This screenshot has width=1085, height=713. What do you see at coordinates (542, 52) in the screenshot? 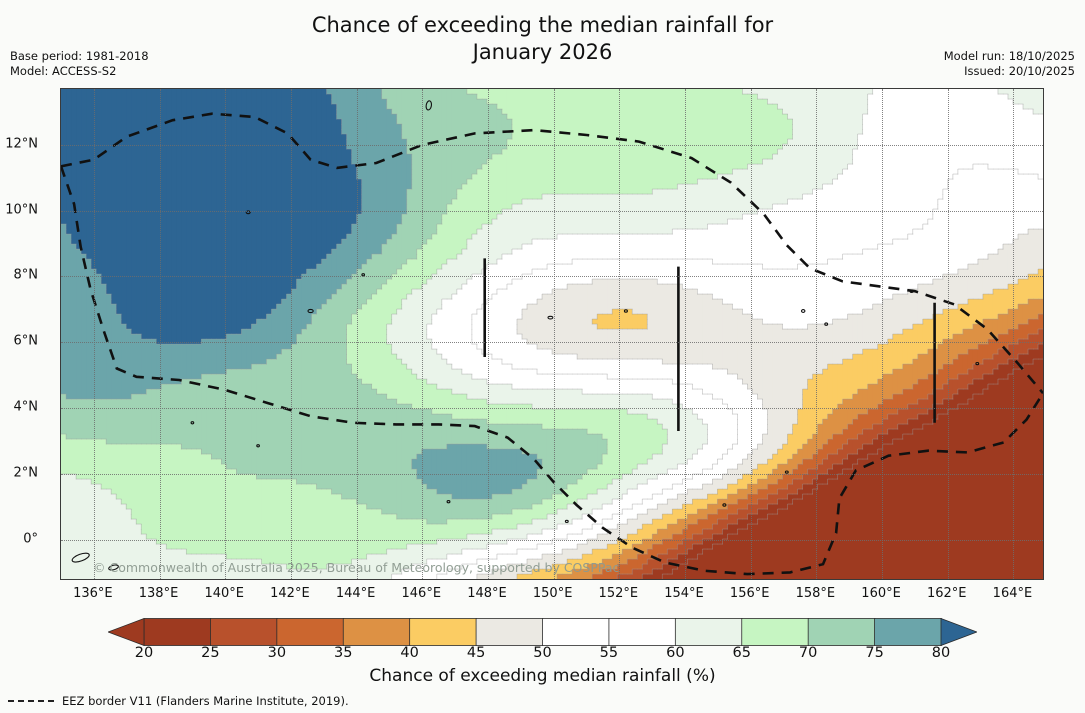
I see `title-line-2: January 2026` at bounding box center [542, 52].